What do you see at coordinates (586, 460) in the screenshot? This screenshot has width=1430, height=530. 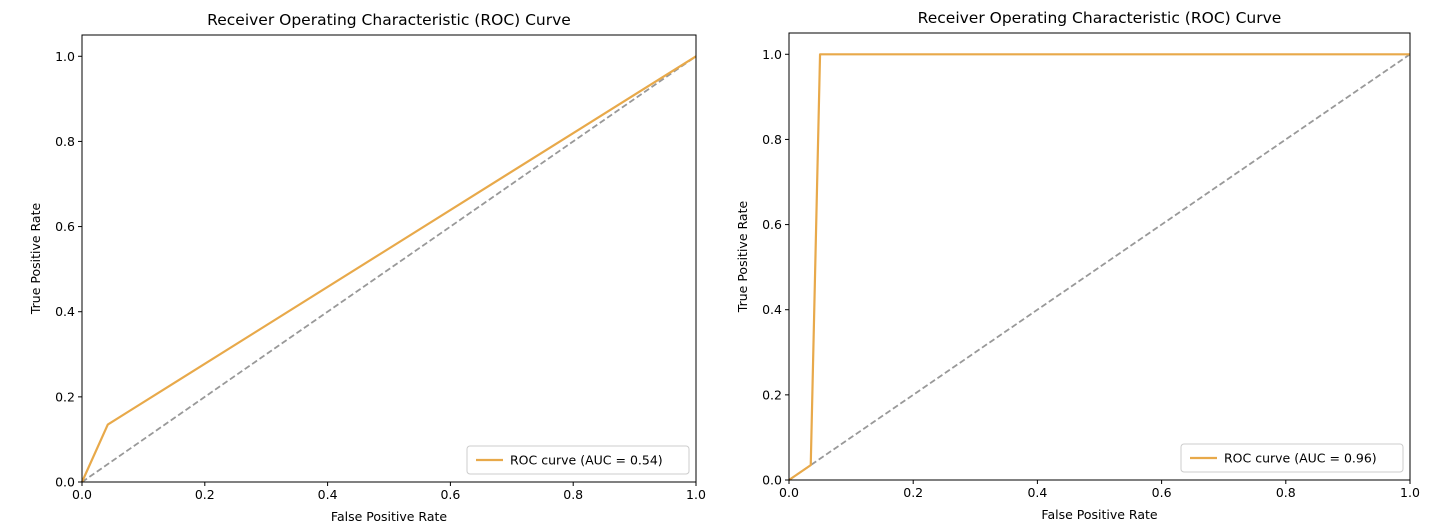 I see `legend-label: ROC curve (AUC = 0.54)` at bounding box center [586, 460].